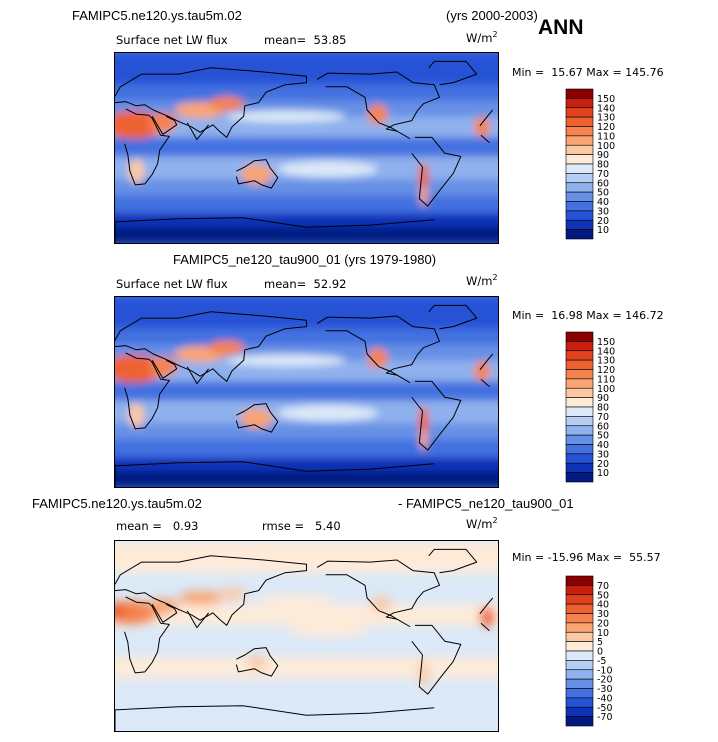  I want to click on panel3-units: W/m2, so click(482, 523).